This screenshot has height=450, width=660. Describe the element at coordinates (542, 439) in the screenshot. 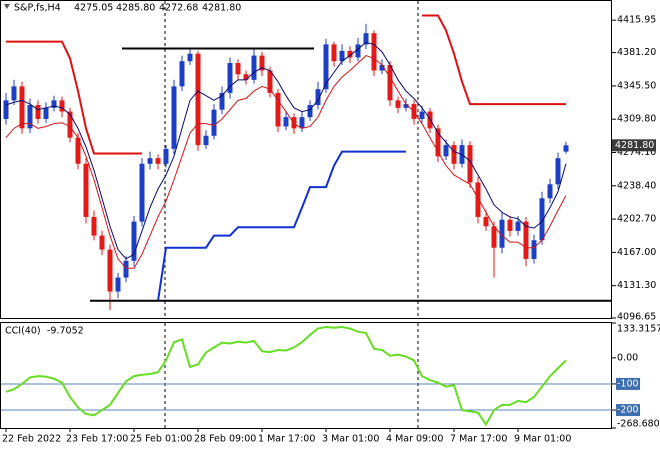

I see `x-tick-label: 9 Mar 01:00` at that location.